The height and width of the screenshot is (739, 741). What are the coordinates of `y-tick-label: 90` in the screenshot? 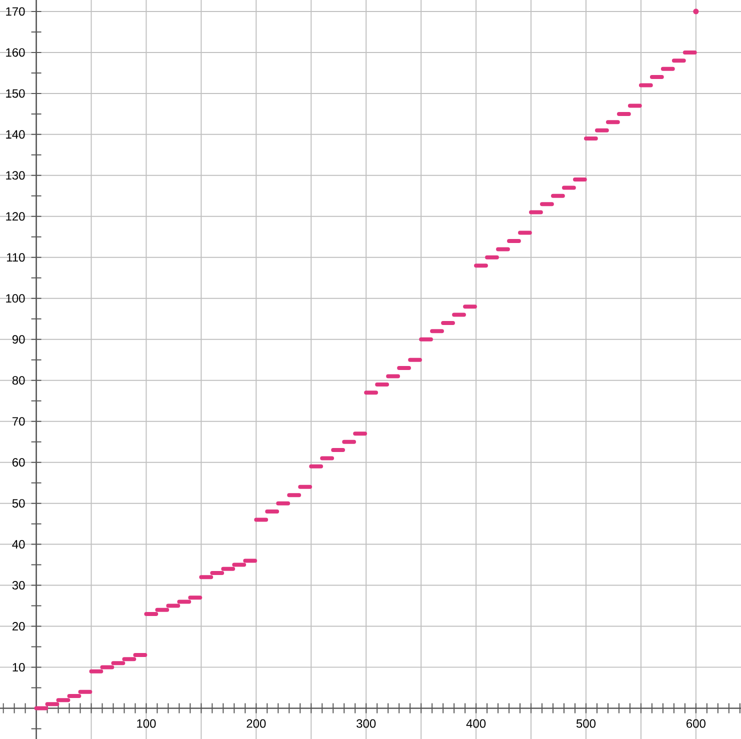 It's located at (18, 339).